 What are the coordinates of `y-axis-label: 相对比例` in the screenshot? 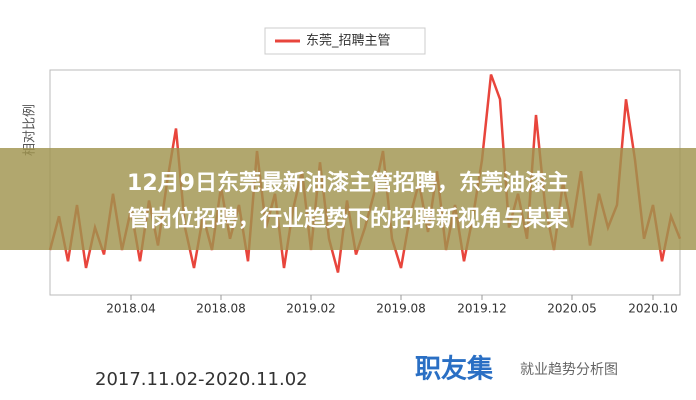 It's located at (30, 130).